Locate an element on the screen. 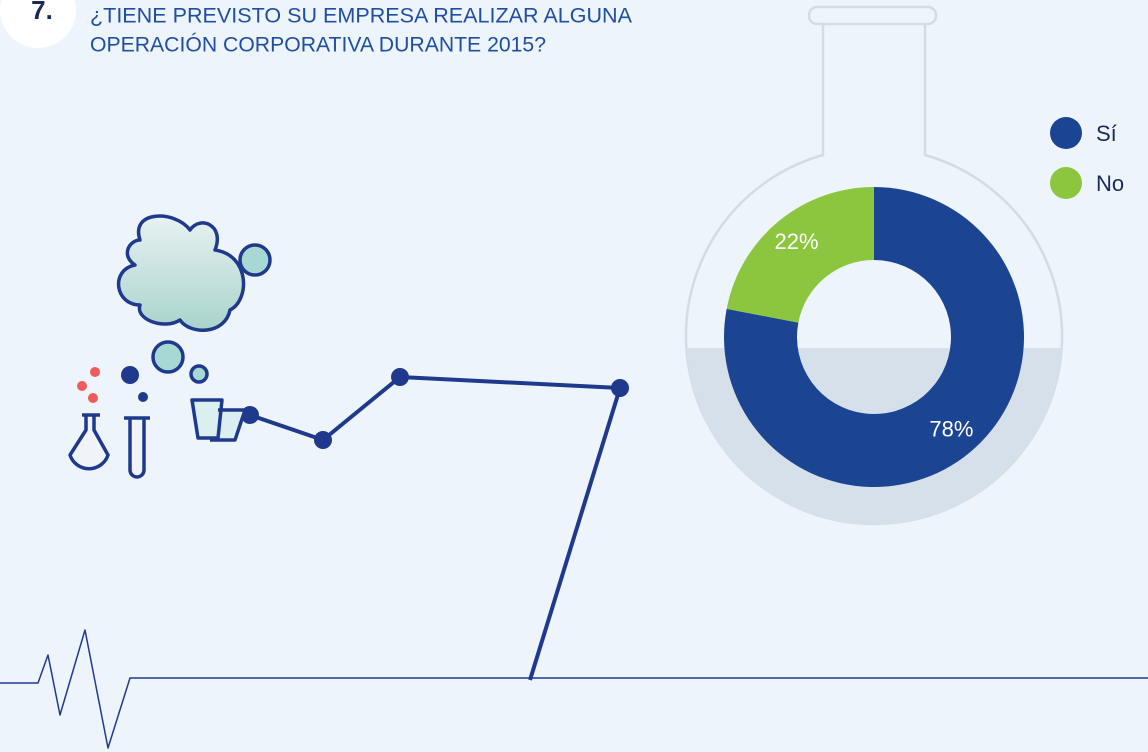 The width and height of the screenshot is (1148, 752). legend-label: Sí is located at coordinates (1106, 133).